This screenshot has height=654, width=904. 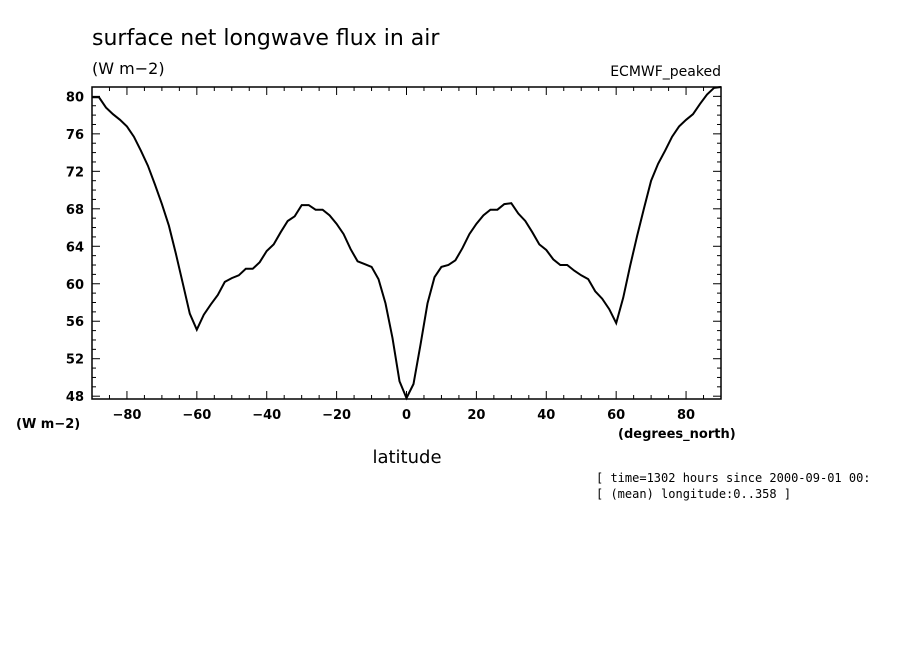 What do you see at coordinates (75, 397) in the screenshot?
I see `y-tick-label: 48` at bounding box center [75, 397].